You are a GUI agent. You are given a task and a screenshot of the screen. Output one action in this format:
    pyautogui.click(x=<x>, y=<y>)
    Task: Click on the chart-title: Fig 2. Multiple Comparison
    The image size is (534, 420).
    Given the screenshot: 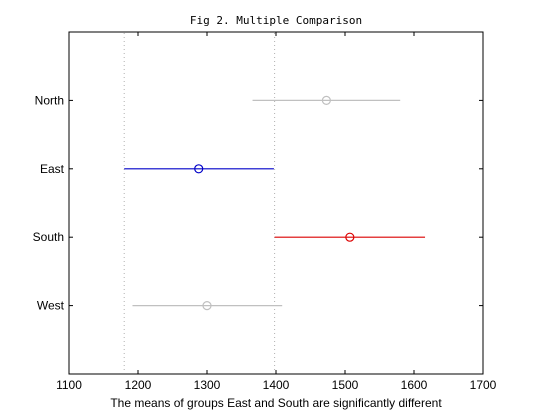 What is the action you would take?
    pyautogui.click(x=276, y=20)
    